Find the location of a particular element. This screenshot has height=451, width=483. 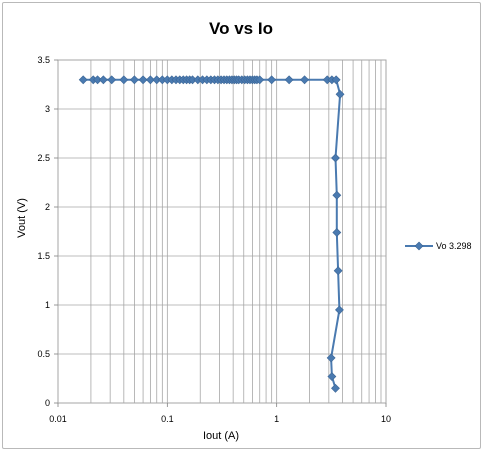

chart-title: Vo vs Io is located at coordinates (241, 28).